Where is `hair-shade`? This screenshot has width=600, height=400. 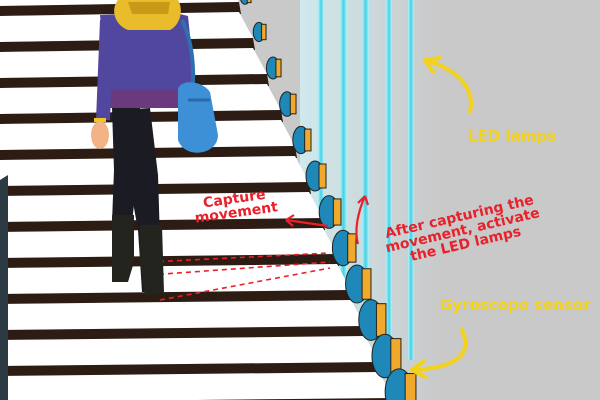 hair-shade is located at coordinates (149, 8).